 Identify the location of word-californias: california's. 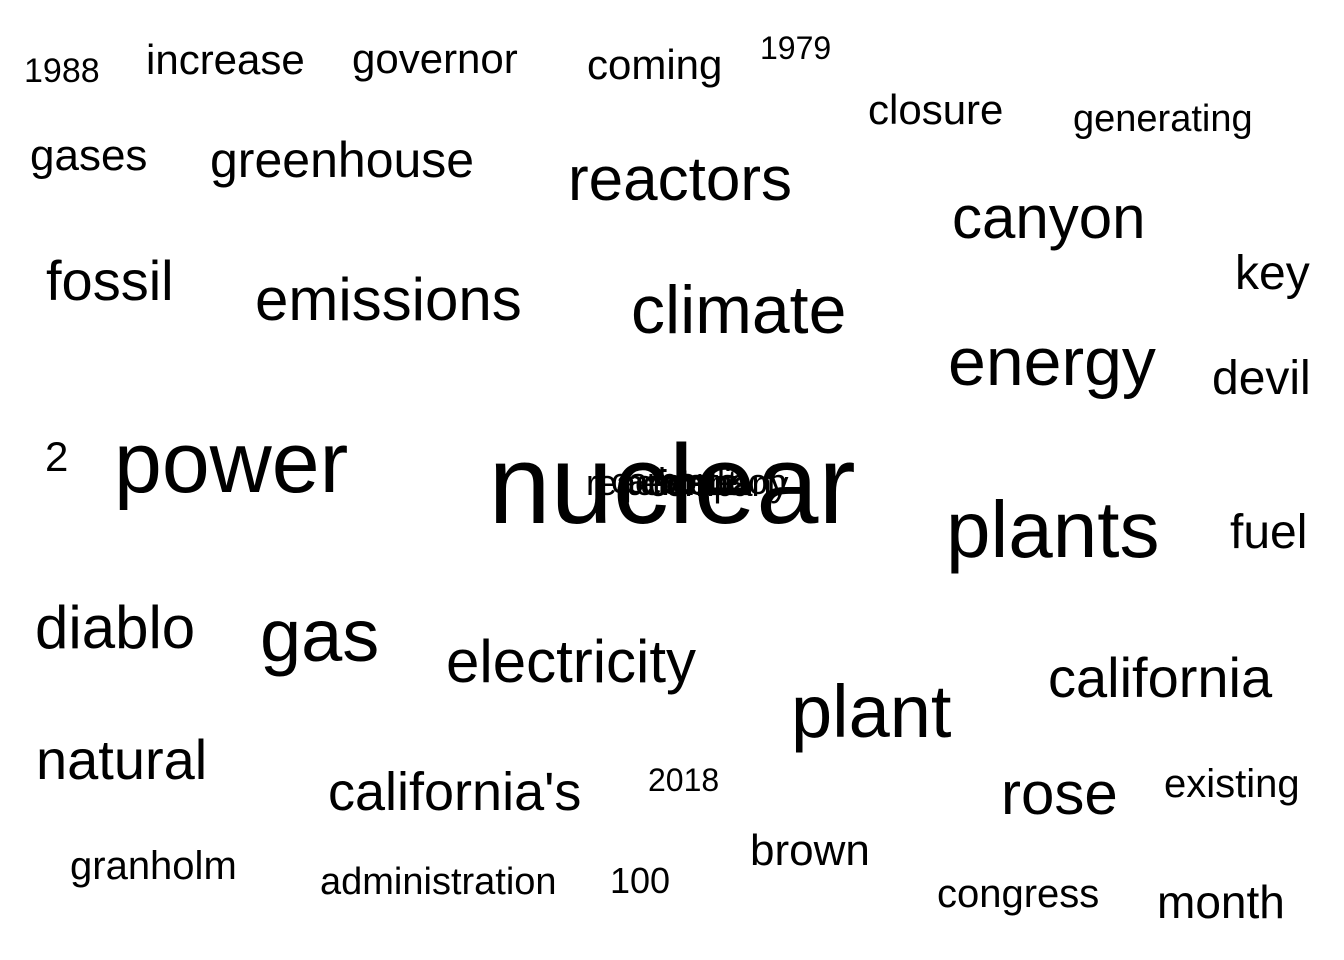
(455, 792).